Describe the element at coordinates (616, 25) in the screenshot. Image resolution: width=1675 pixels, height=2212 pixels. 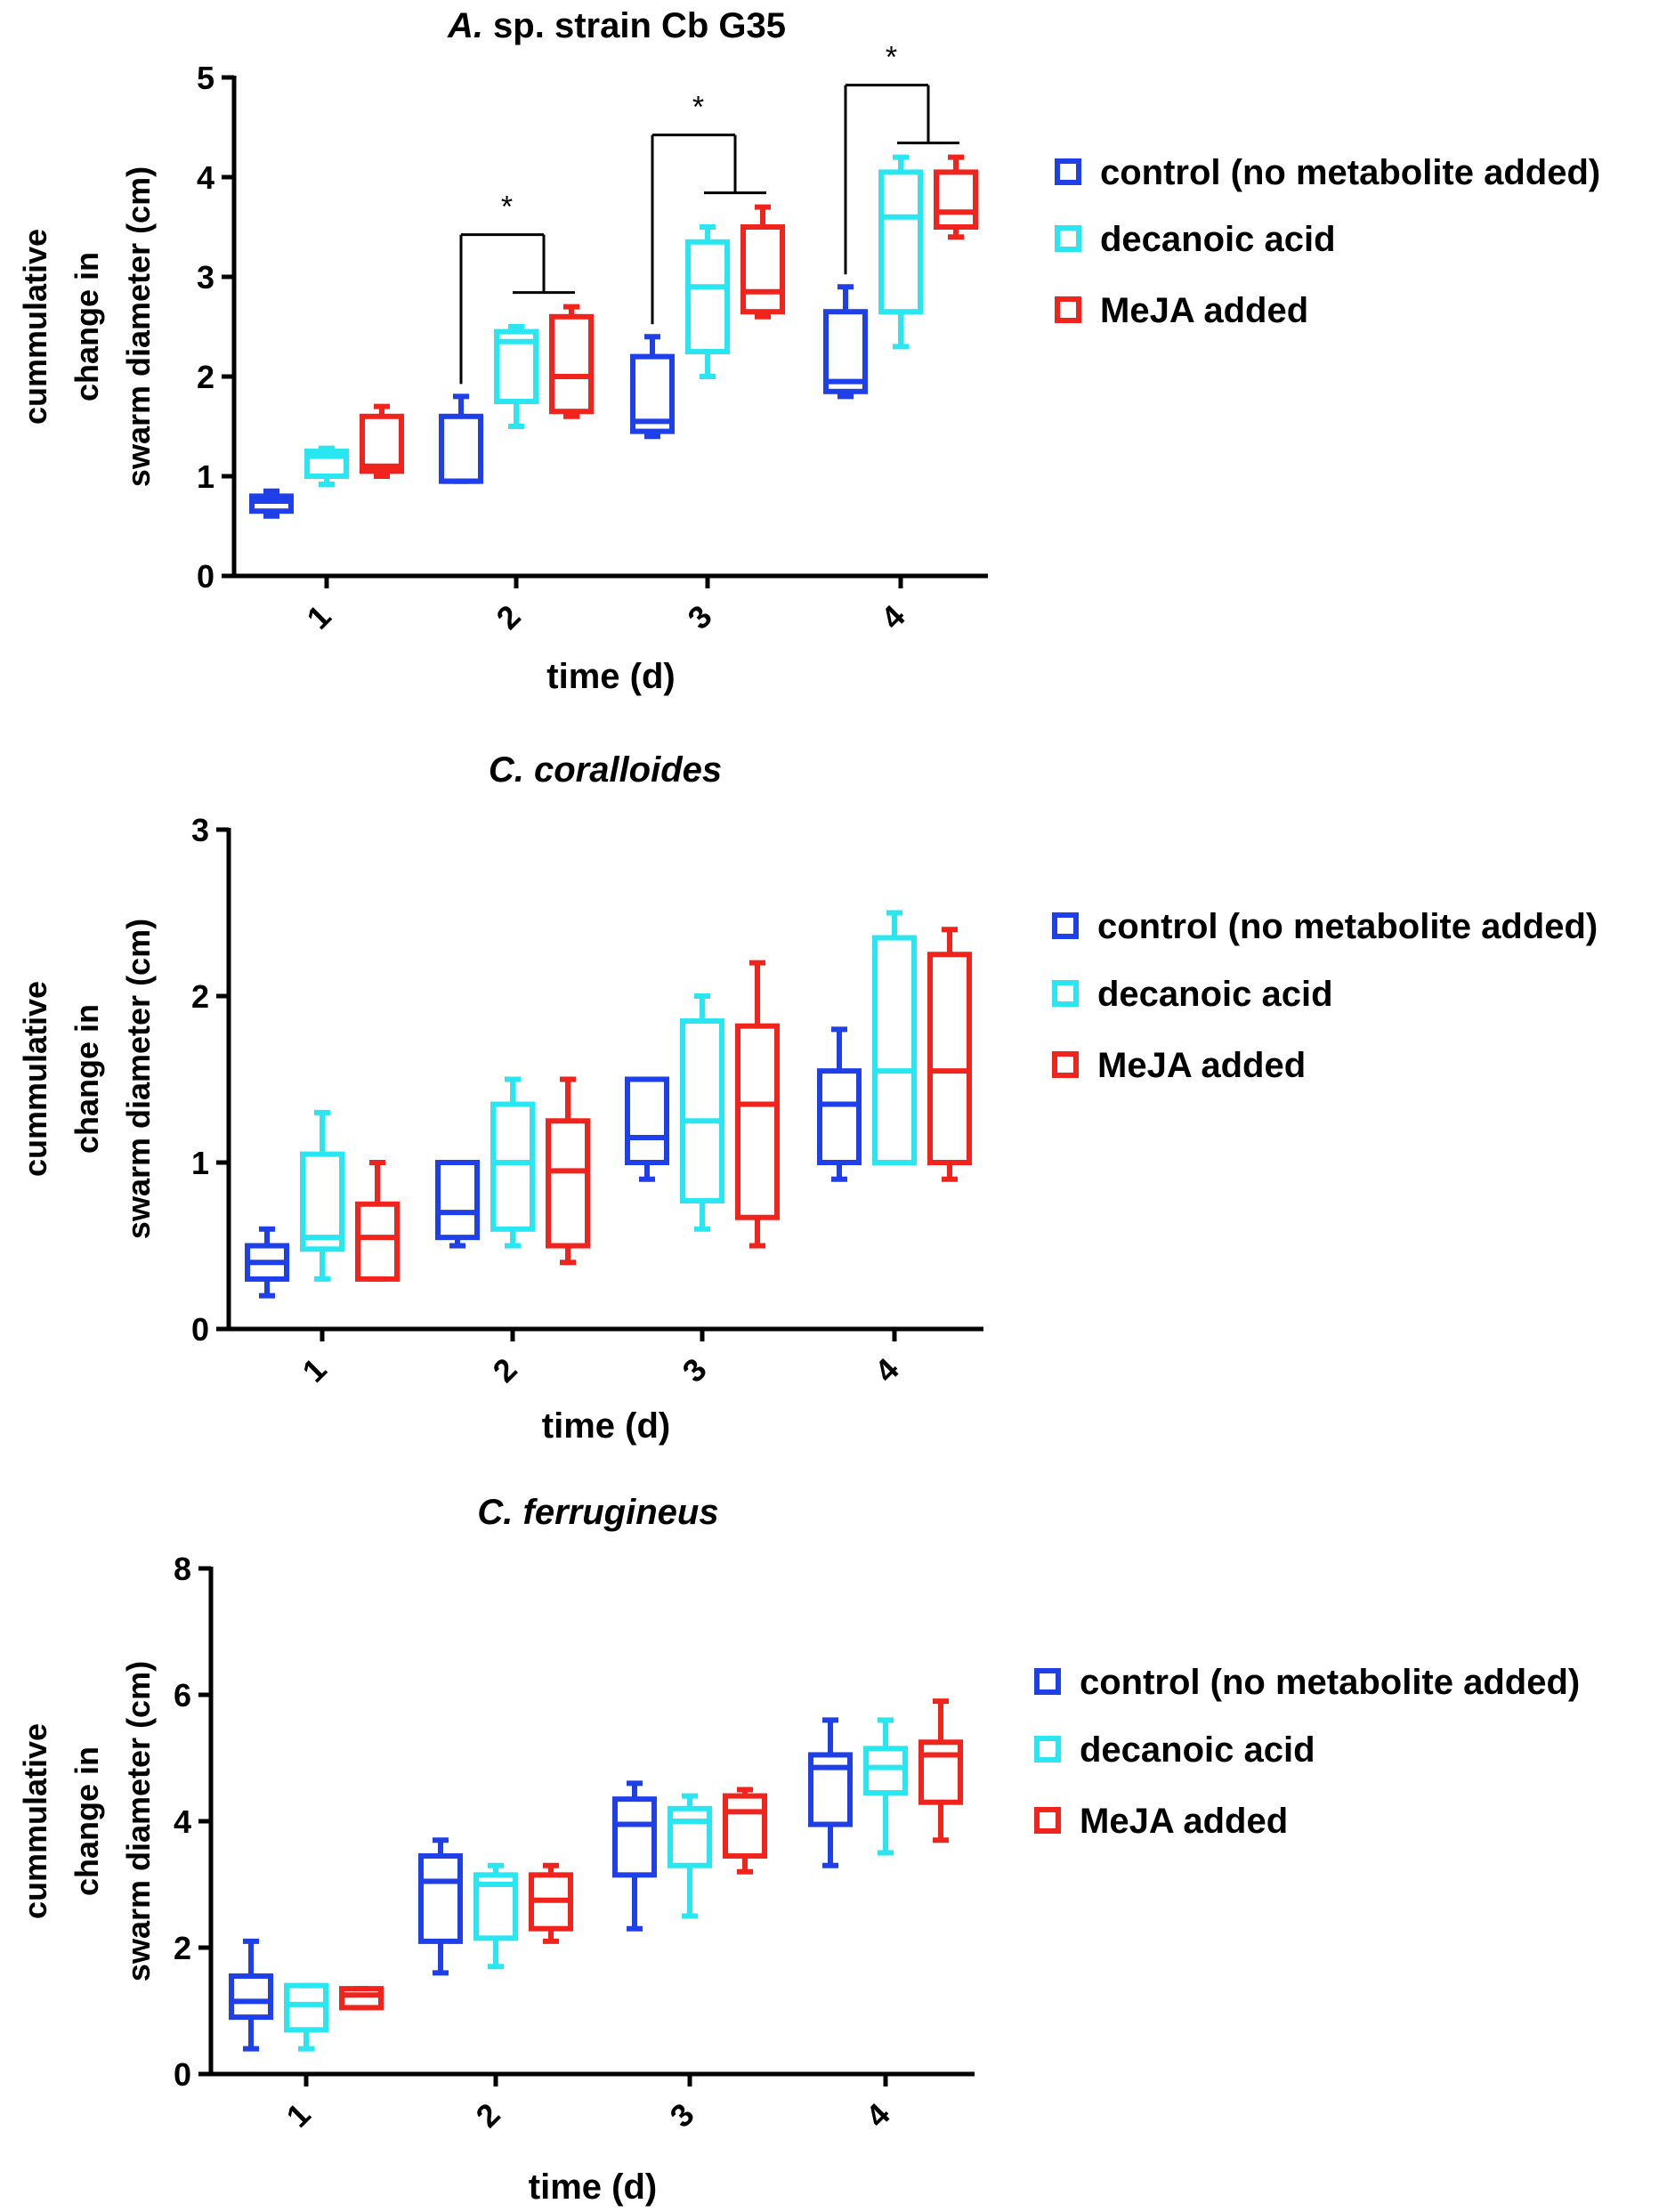
I see `chart-title: A. sp. strain Cb G35` at that location.